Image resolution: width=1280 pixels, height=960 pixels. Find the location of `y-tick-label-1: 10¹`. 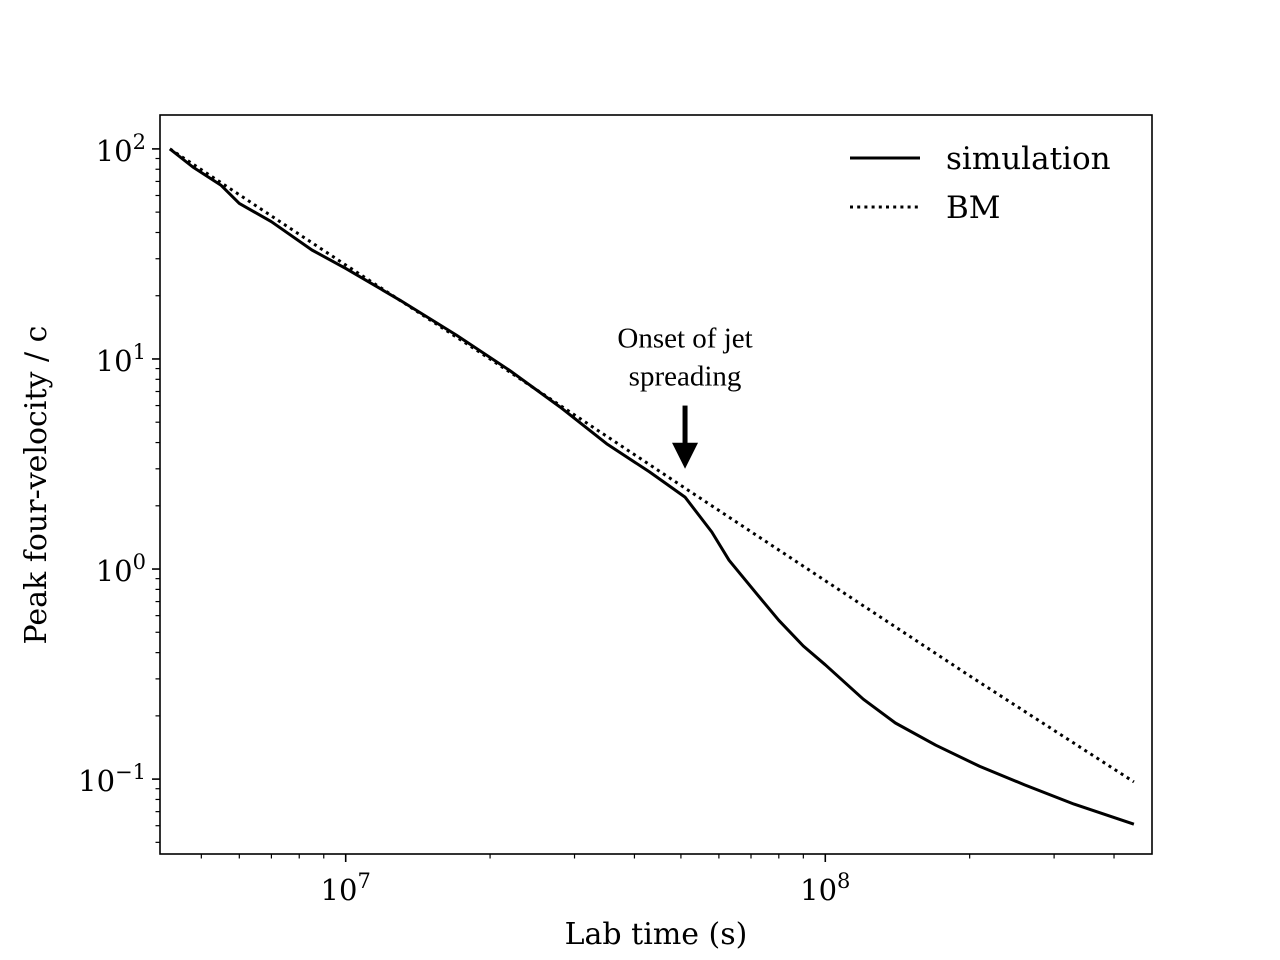

y-tick-label-1: 10¹ is located at coordinates (121, 359).